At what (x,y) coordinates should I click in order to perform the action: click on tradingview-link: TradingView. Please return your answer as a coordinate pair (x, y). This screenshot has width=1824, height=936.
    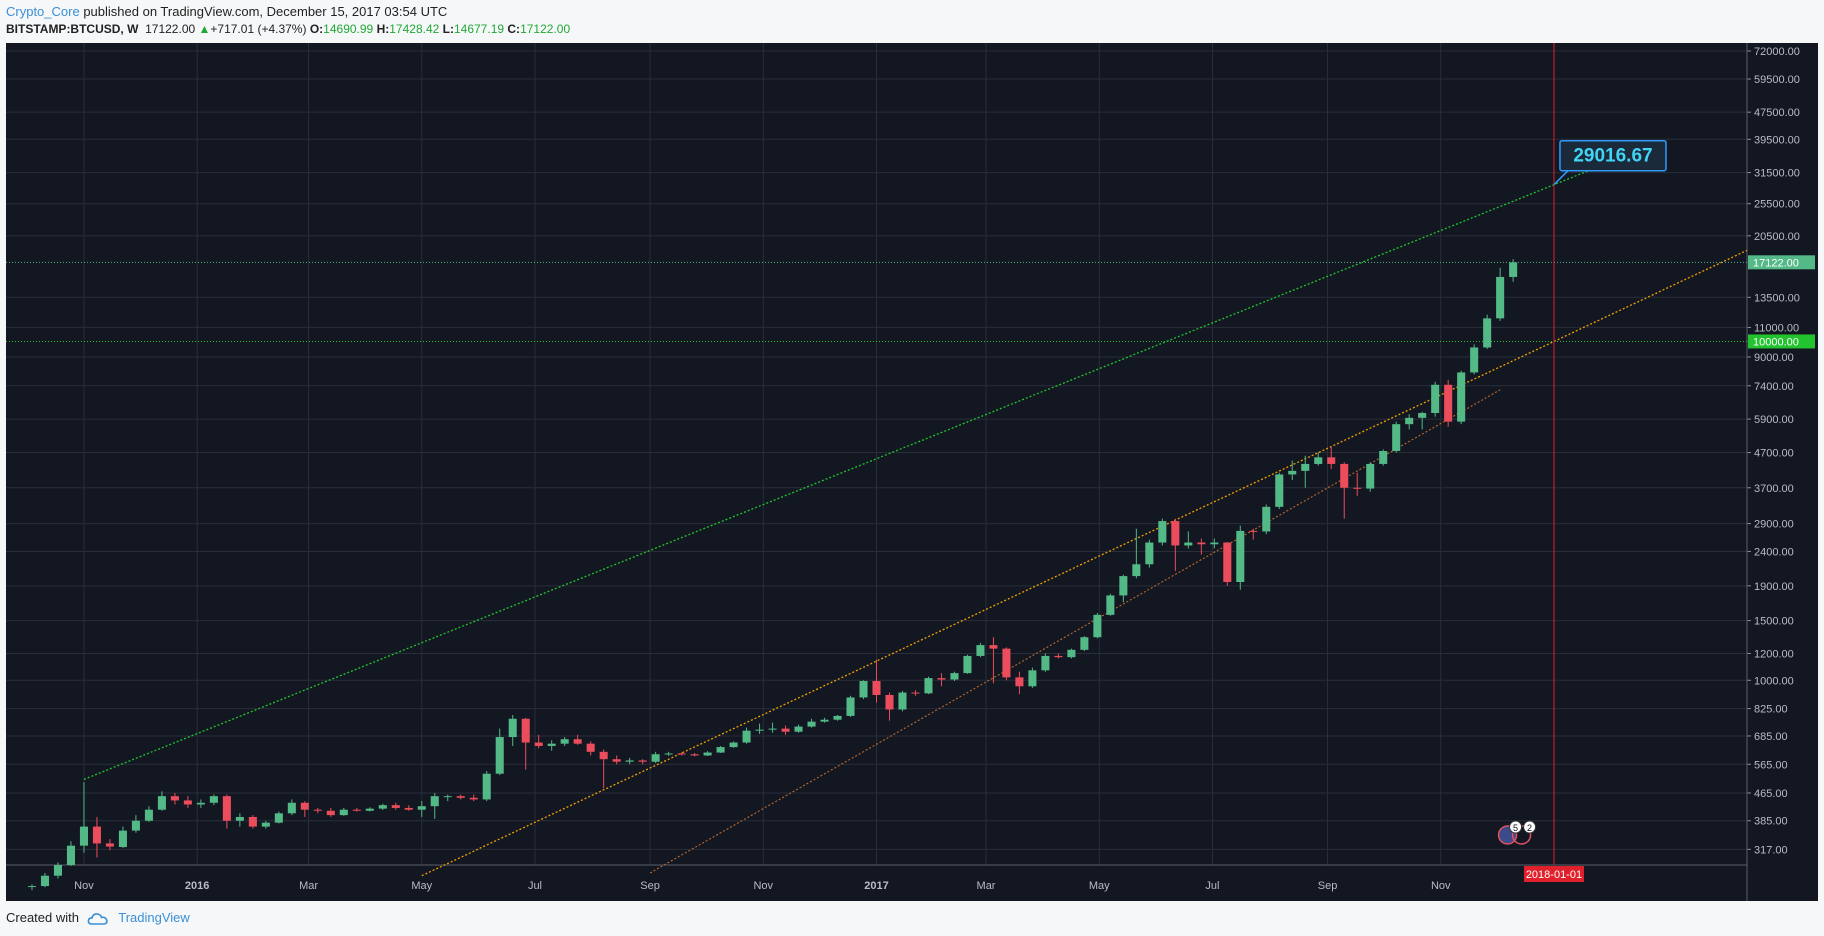
    Looking at the image, I should click on (154, 917).